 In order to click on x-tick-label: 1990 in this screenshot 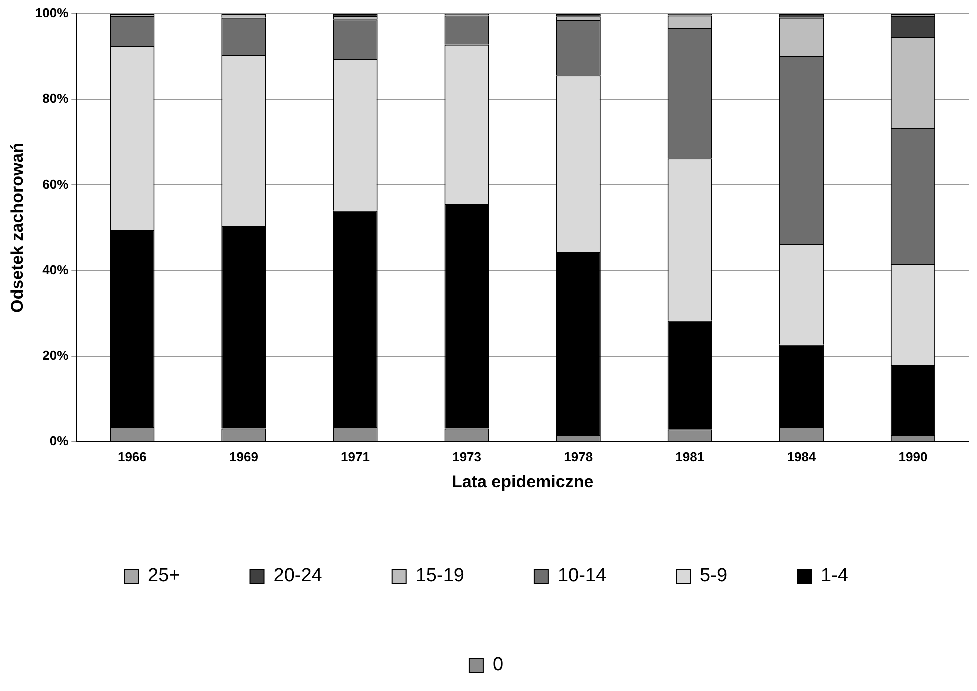, I will do `click(913, 456)`.